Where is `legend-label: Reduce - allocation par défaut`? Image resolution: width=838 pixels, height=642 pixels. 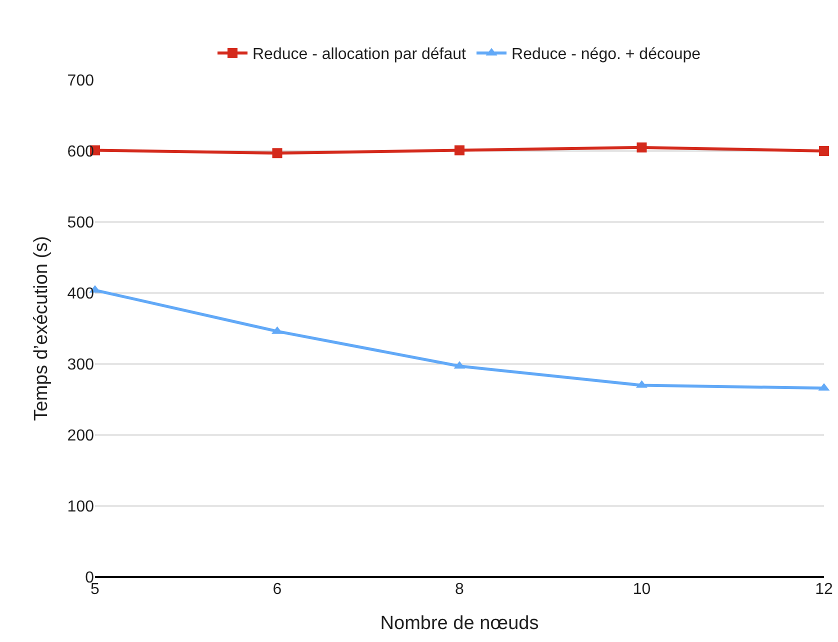
legend-label: Reduce - allocation par défaut is located at coordinates (359, 55).